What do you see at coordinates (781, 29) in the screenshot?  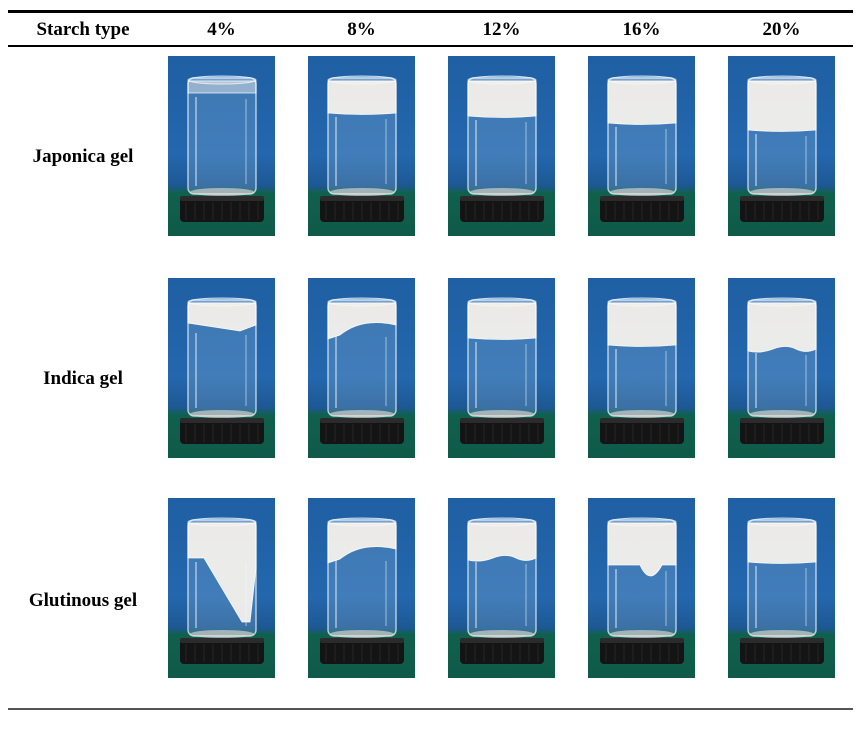 I see `header-concentration-20: 20%` at bounding box center [781, 29].